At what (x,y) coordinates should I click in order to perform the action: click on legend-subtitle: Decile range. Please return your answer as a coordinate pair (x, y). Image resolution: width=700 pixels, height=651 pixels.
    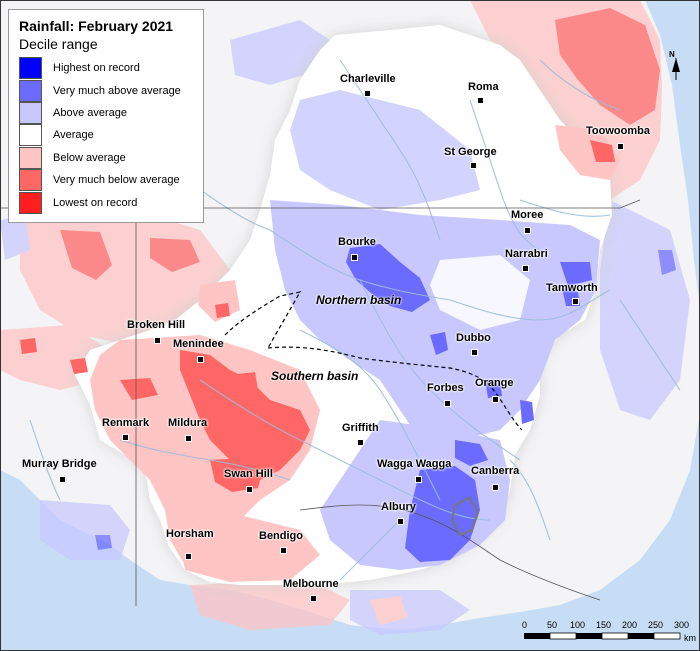
    Looking at the image, I should click on (58, 44).